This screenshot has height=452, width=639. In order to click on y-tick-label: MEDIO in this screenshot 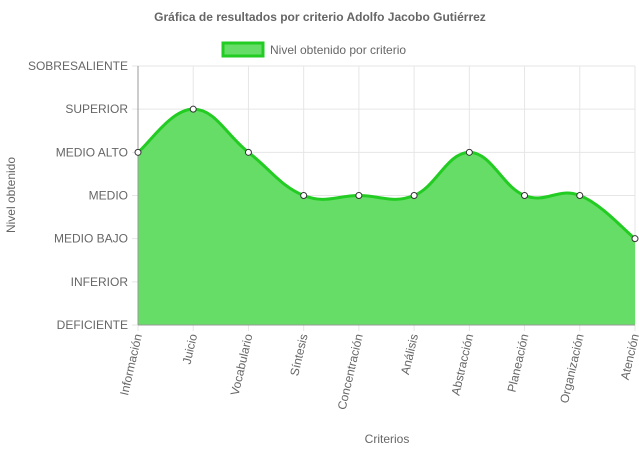, I will do `click(108, 196)`.